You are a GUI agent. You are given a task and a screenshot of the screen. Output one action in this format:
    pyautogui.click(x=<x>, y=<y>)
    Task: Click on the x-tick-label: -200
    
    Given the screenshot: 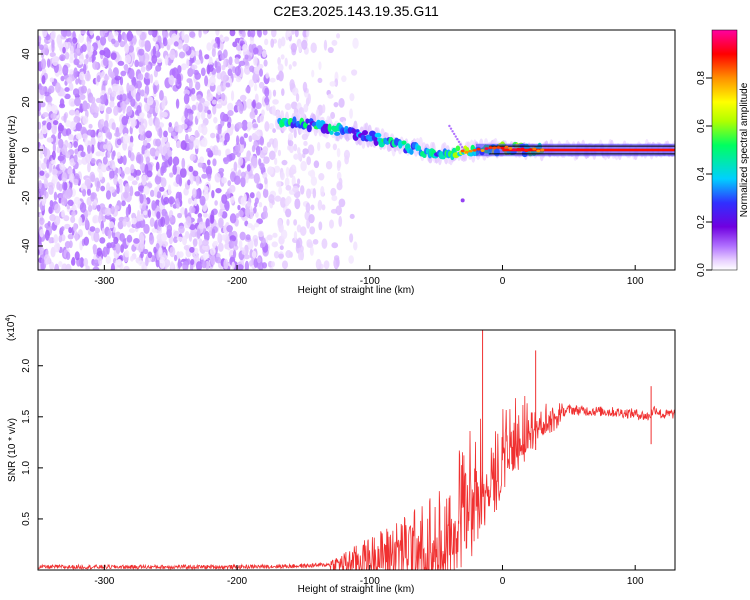 What is the action you would take?
    pyautogui.click(x=237, y=281)
    